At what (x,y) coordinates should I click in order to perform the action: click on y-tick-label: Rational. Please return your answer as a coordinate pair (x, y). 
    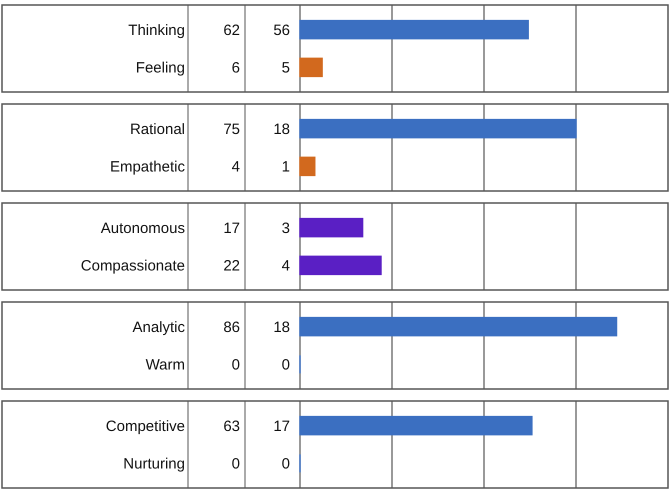
    Looking at the image, I should click on (157, 129).